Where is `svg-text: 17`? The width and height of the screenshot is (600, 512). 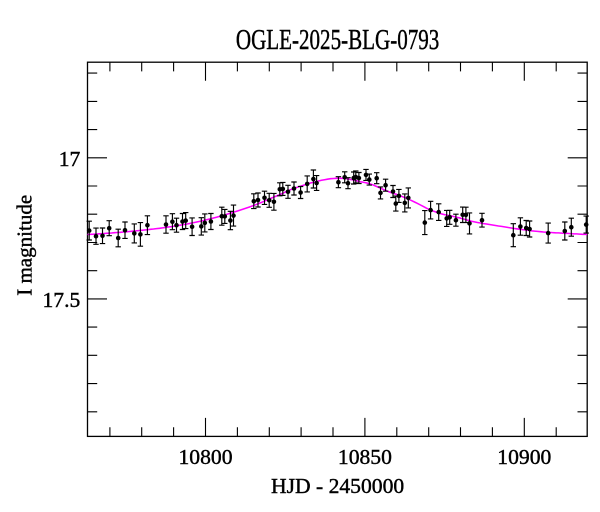
svg-text: 17 is located at coordinates (70, 159).